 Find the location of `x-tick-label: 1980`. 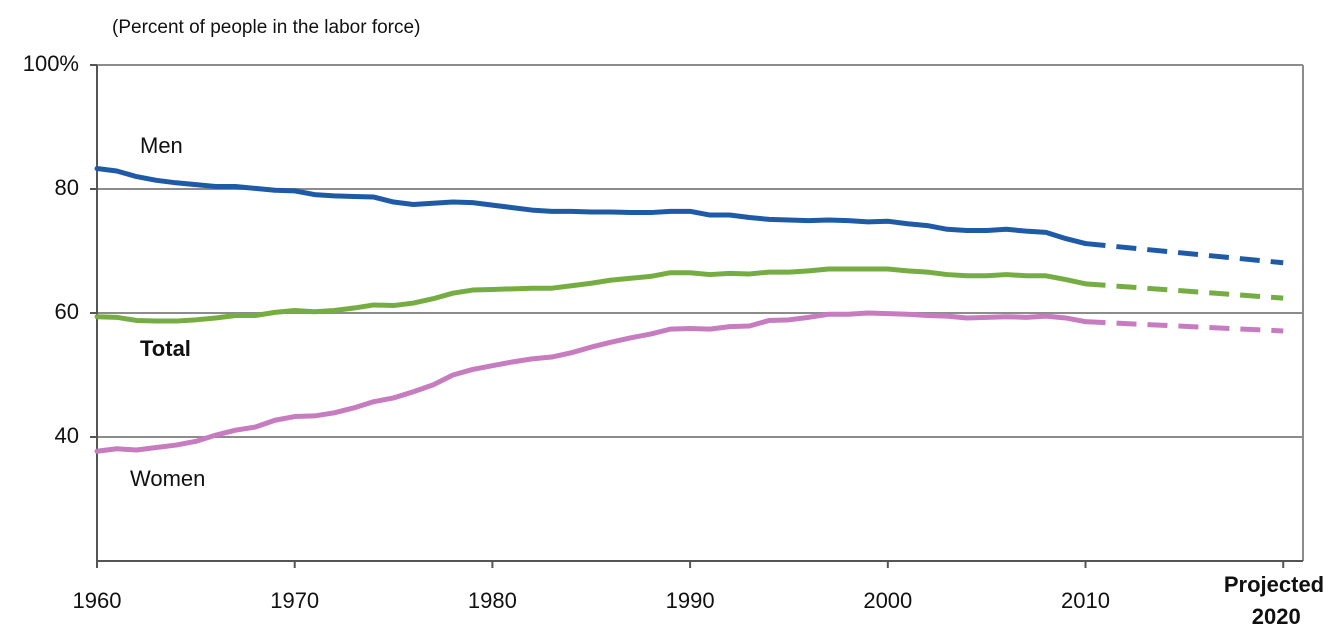

x-tick-label: 1980 is located at coordinates (492, 600).